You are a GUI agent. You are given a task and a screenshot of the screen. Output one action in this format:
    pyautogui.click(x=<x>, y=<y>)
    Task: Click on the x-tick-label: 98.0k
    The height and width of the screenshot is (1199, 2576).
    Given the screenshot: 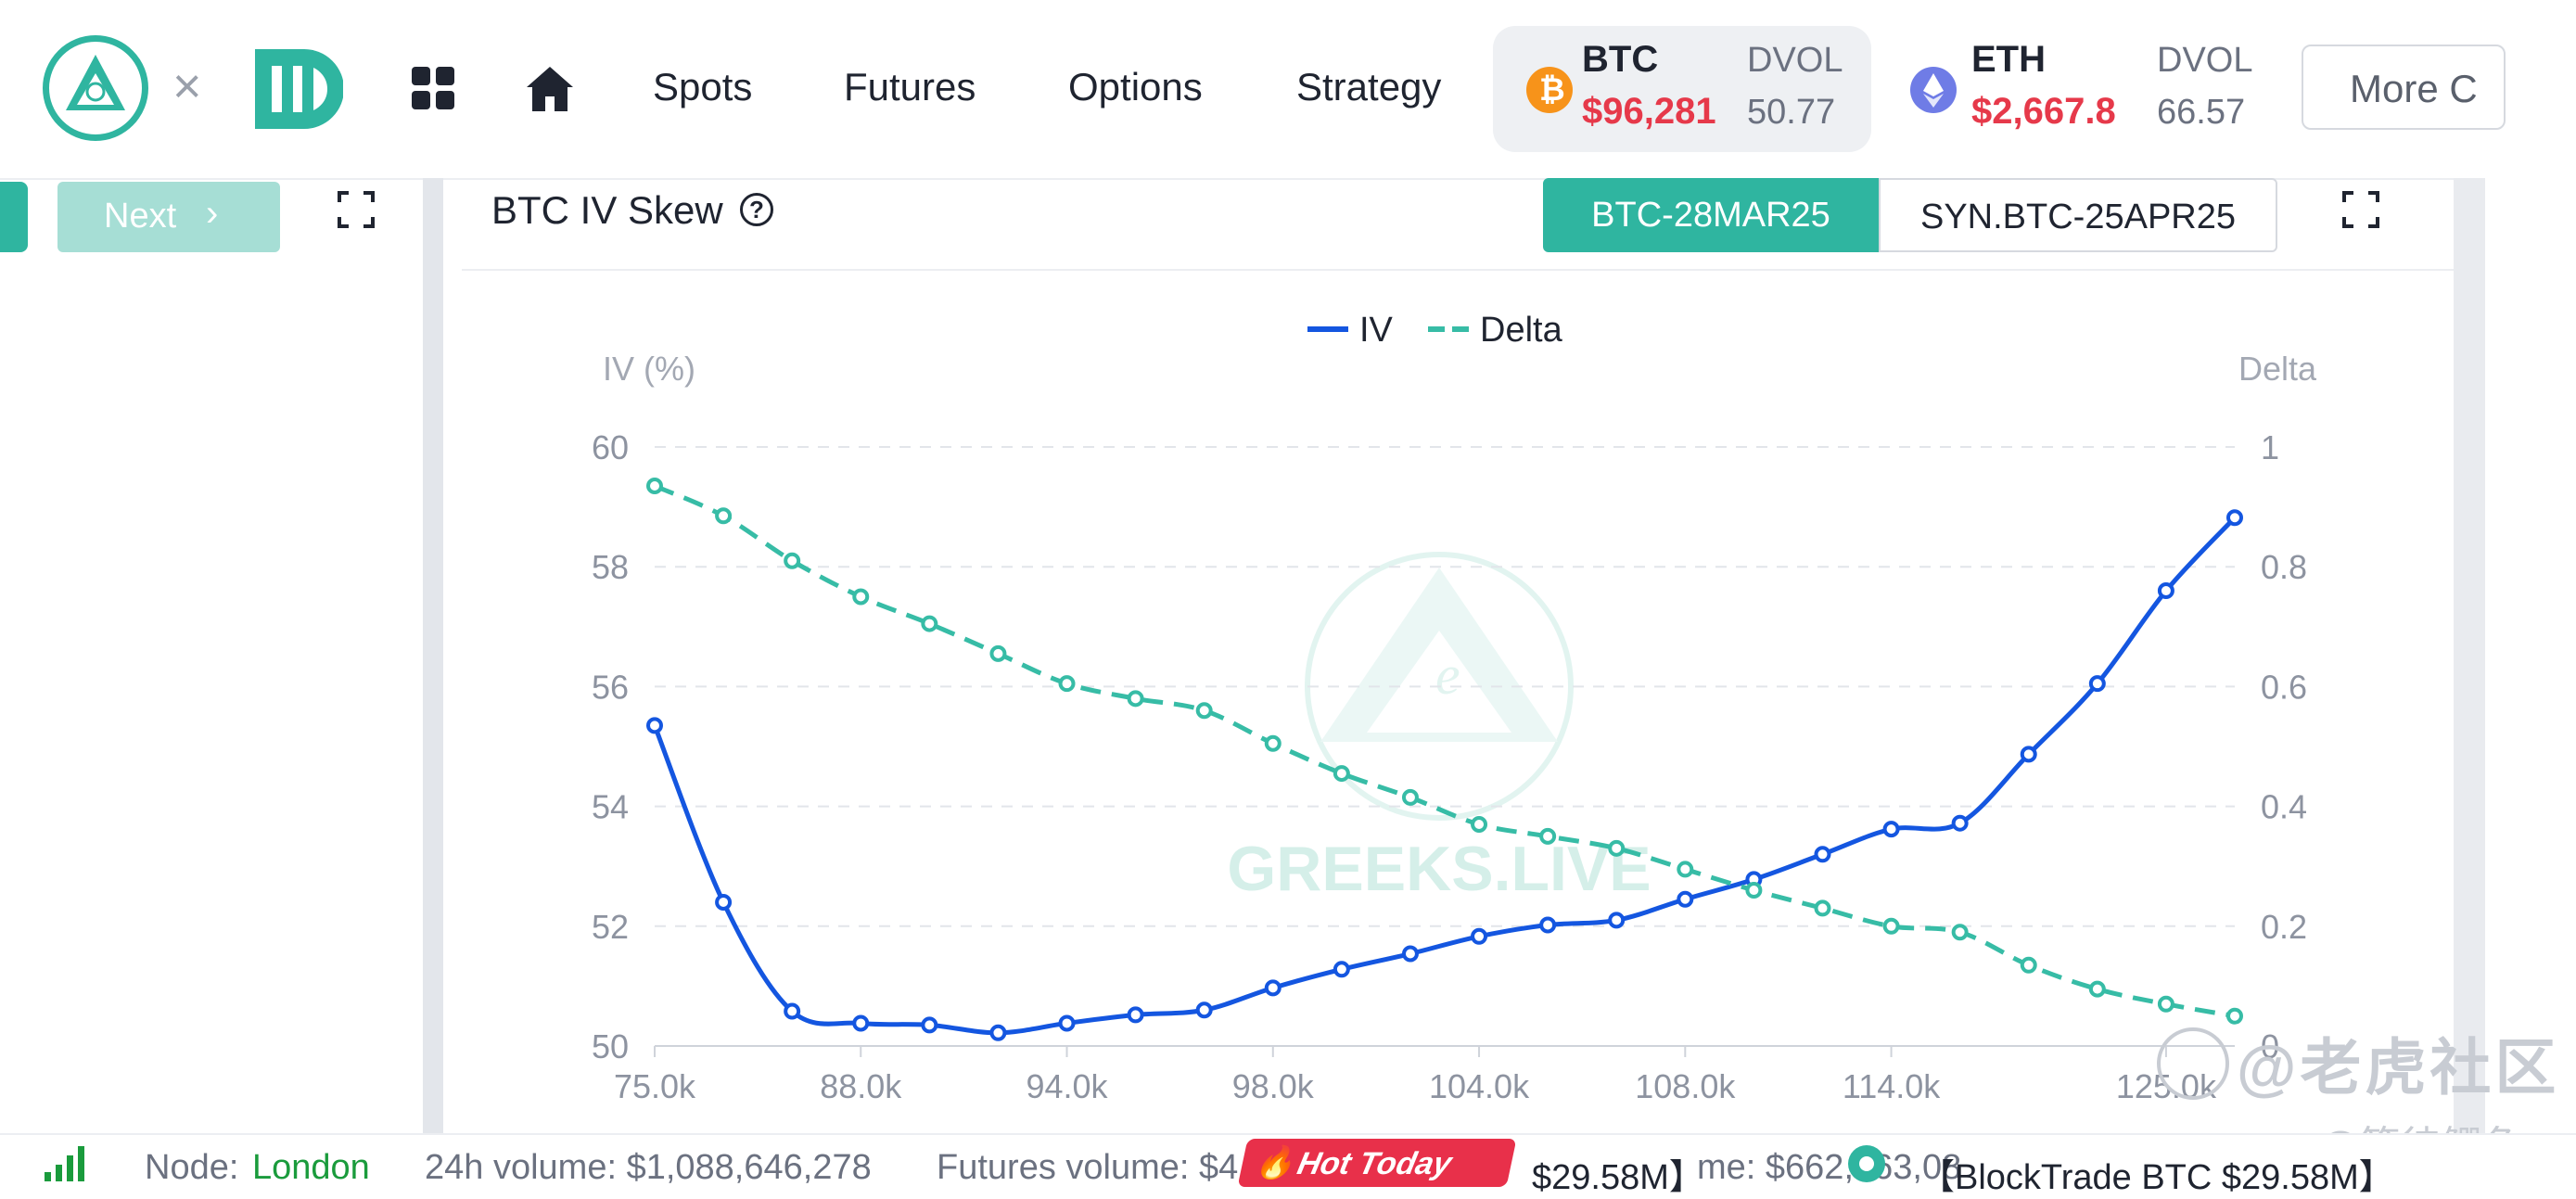 What is the action you would take?
    pyautogui.click(x=1273, y=1086)
    